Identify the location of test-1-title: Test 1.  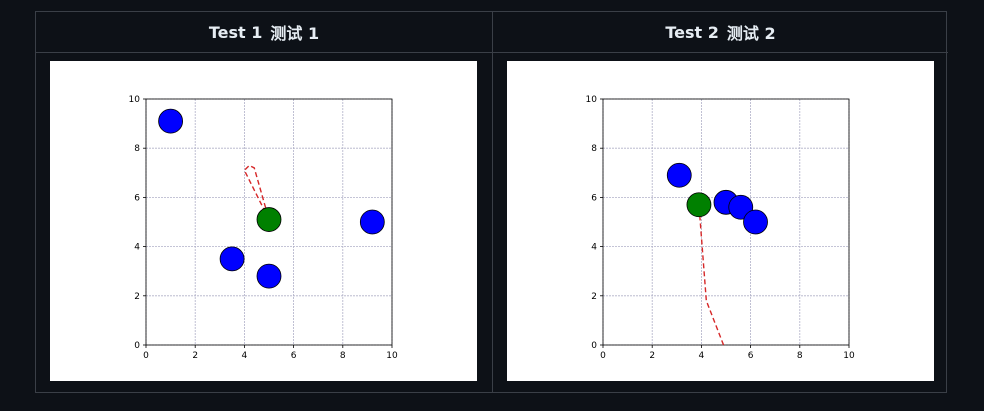
(235, 32).